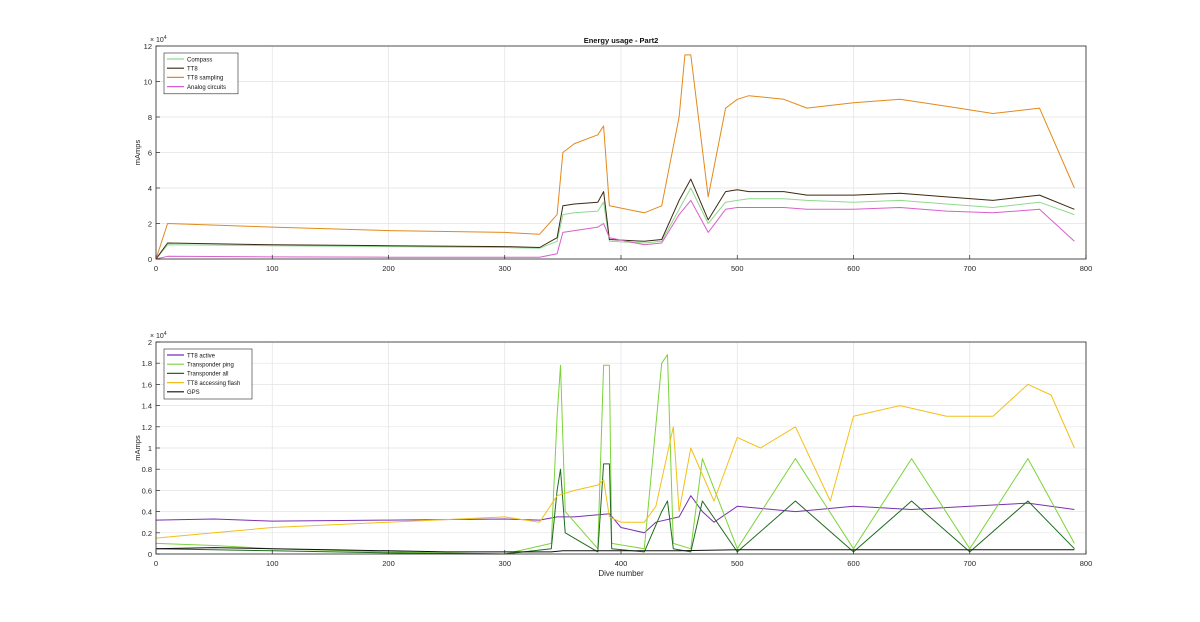 The width and height of the screenshot is (1200, 622). Describe the element at coordinates (147, 363) in the screenshot. I see `y-tick-label: 1.8` at that location.